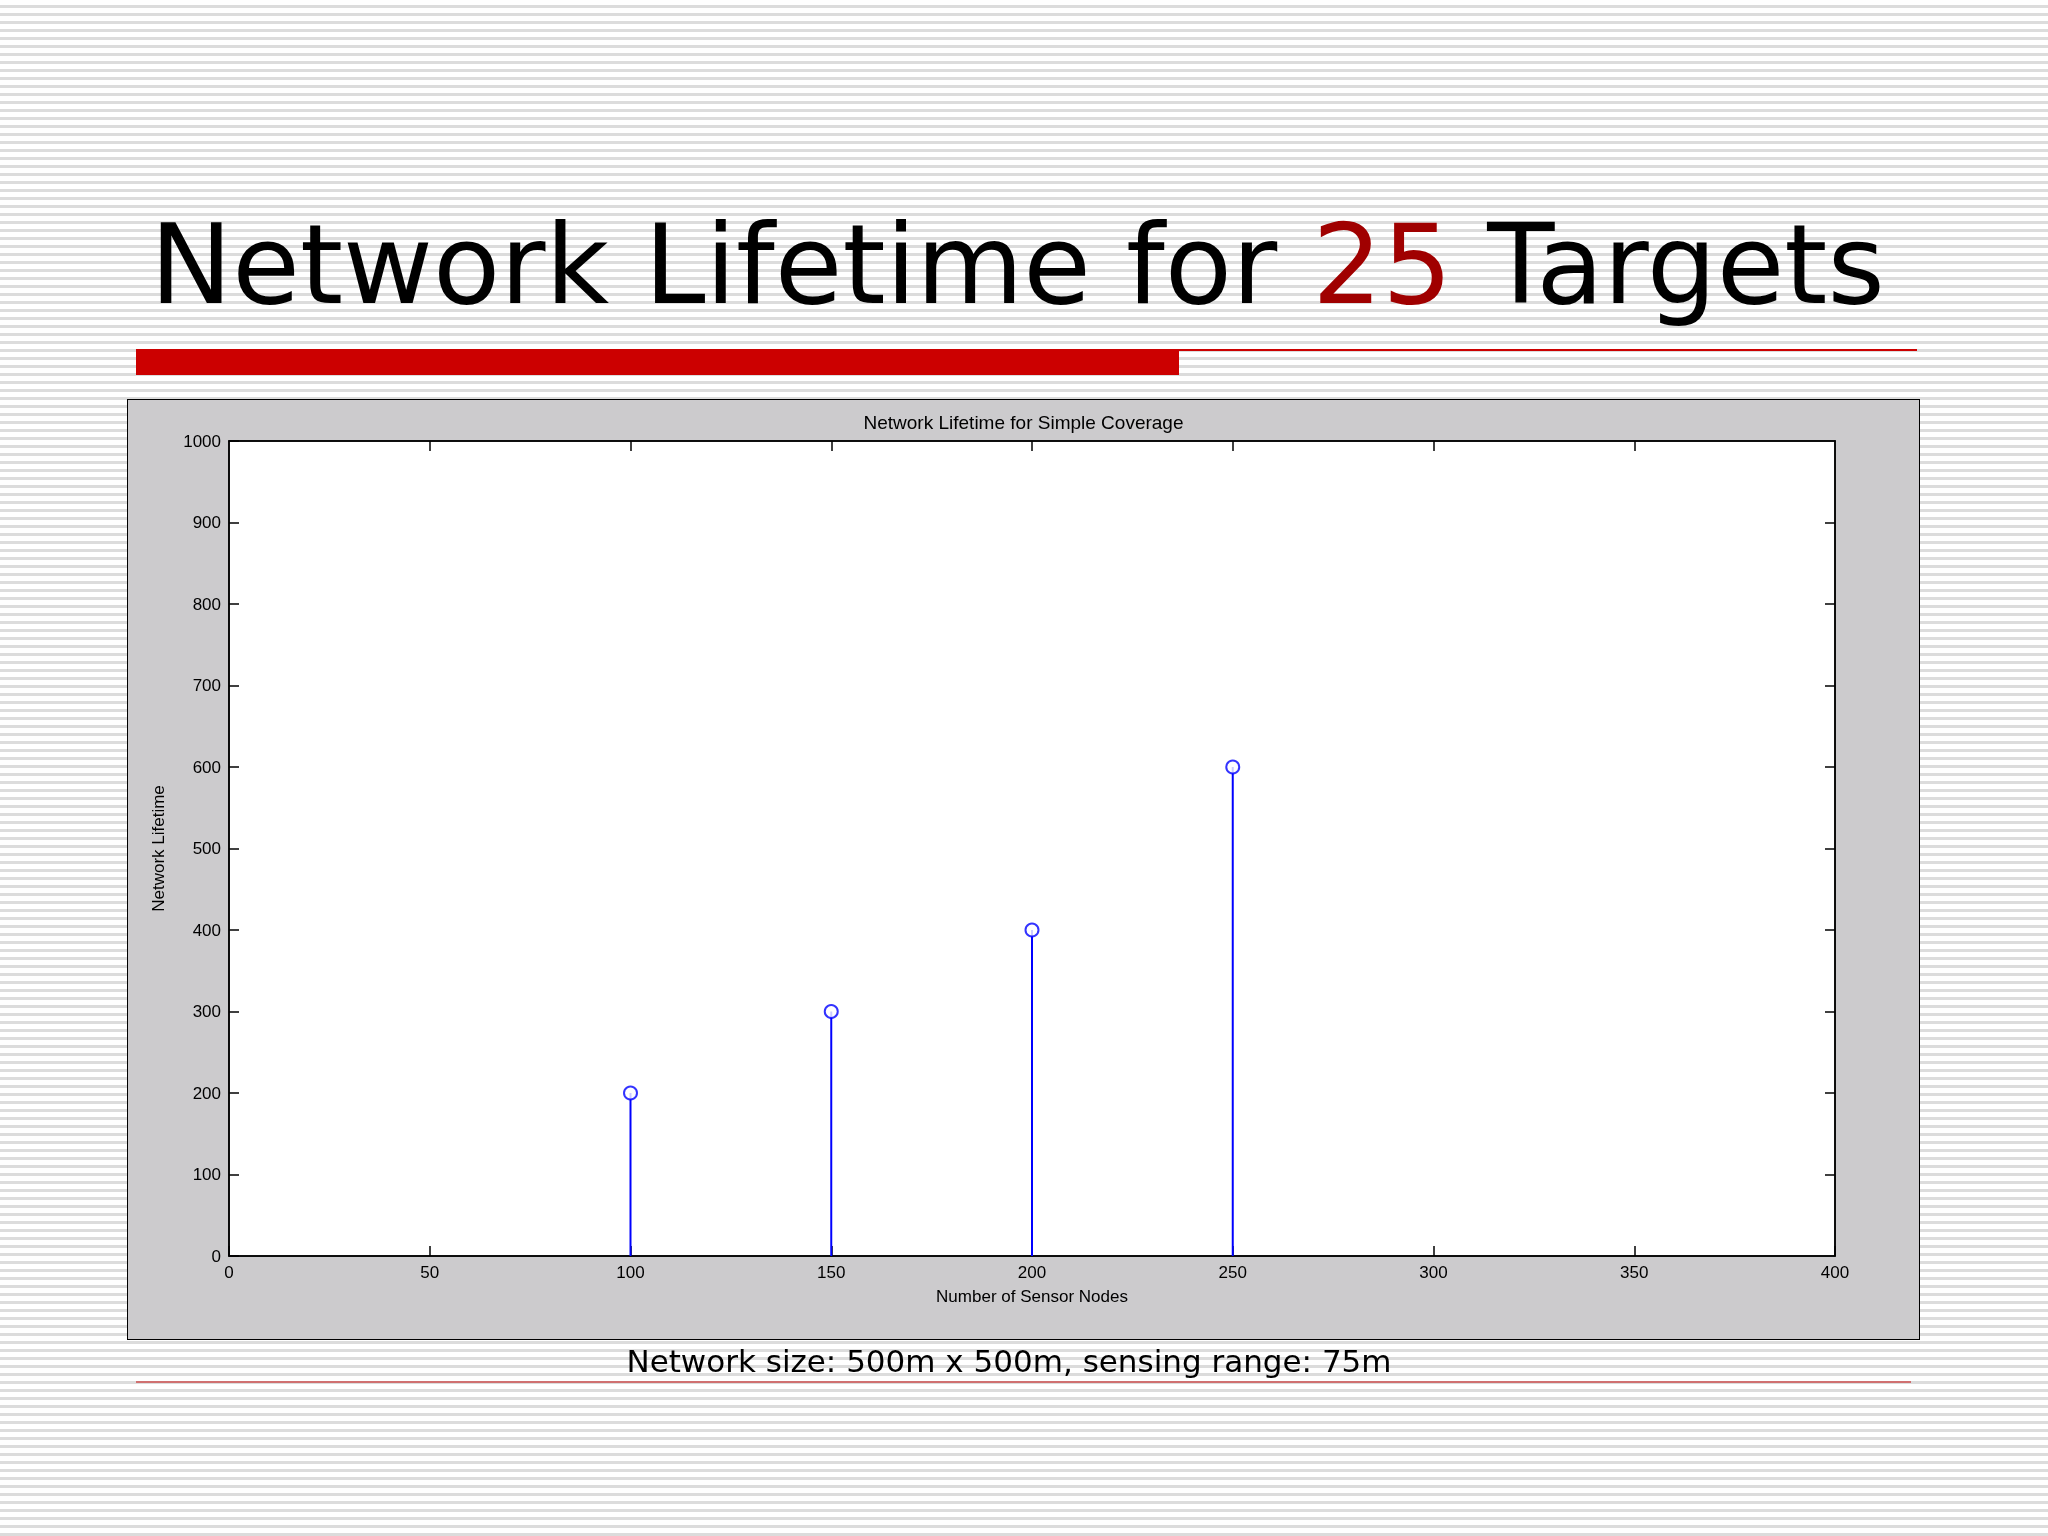  I want to click on y-tick-label: 1000, so click(202, 441).